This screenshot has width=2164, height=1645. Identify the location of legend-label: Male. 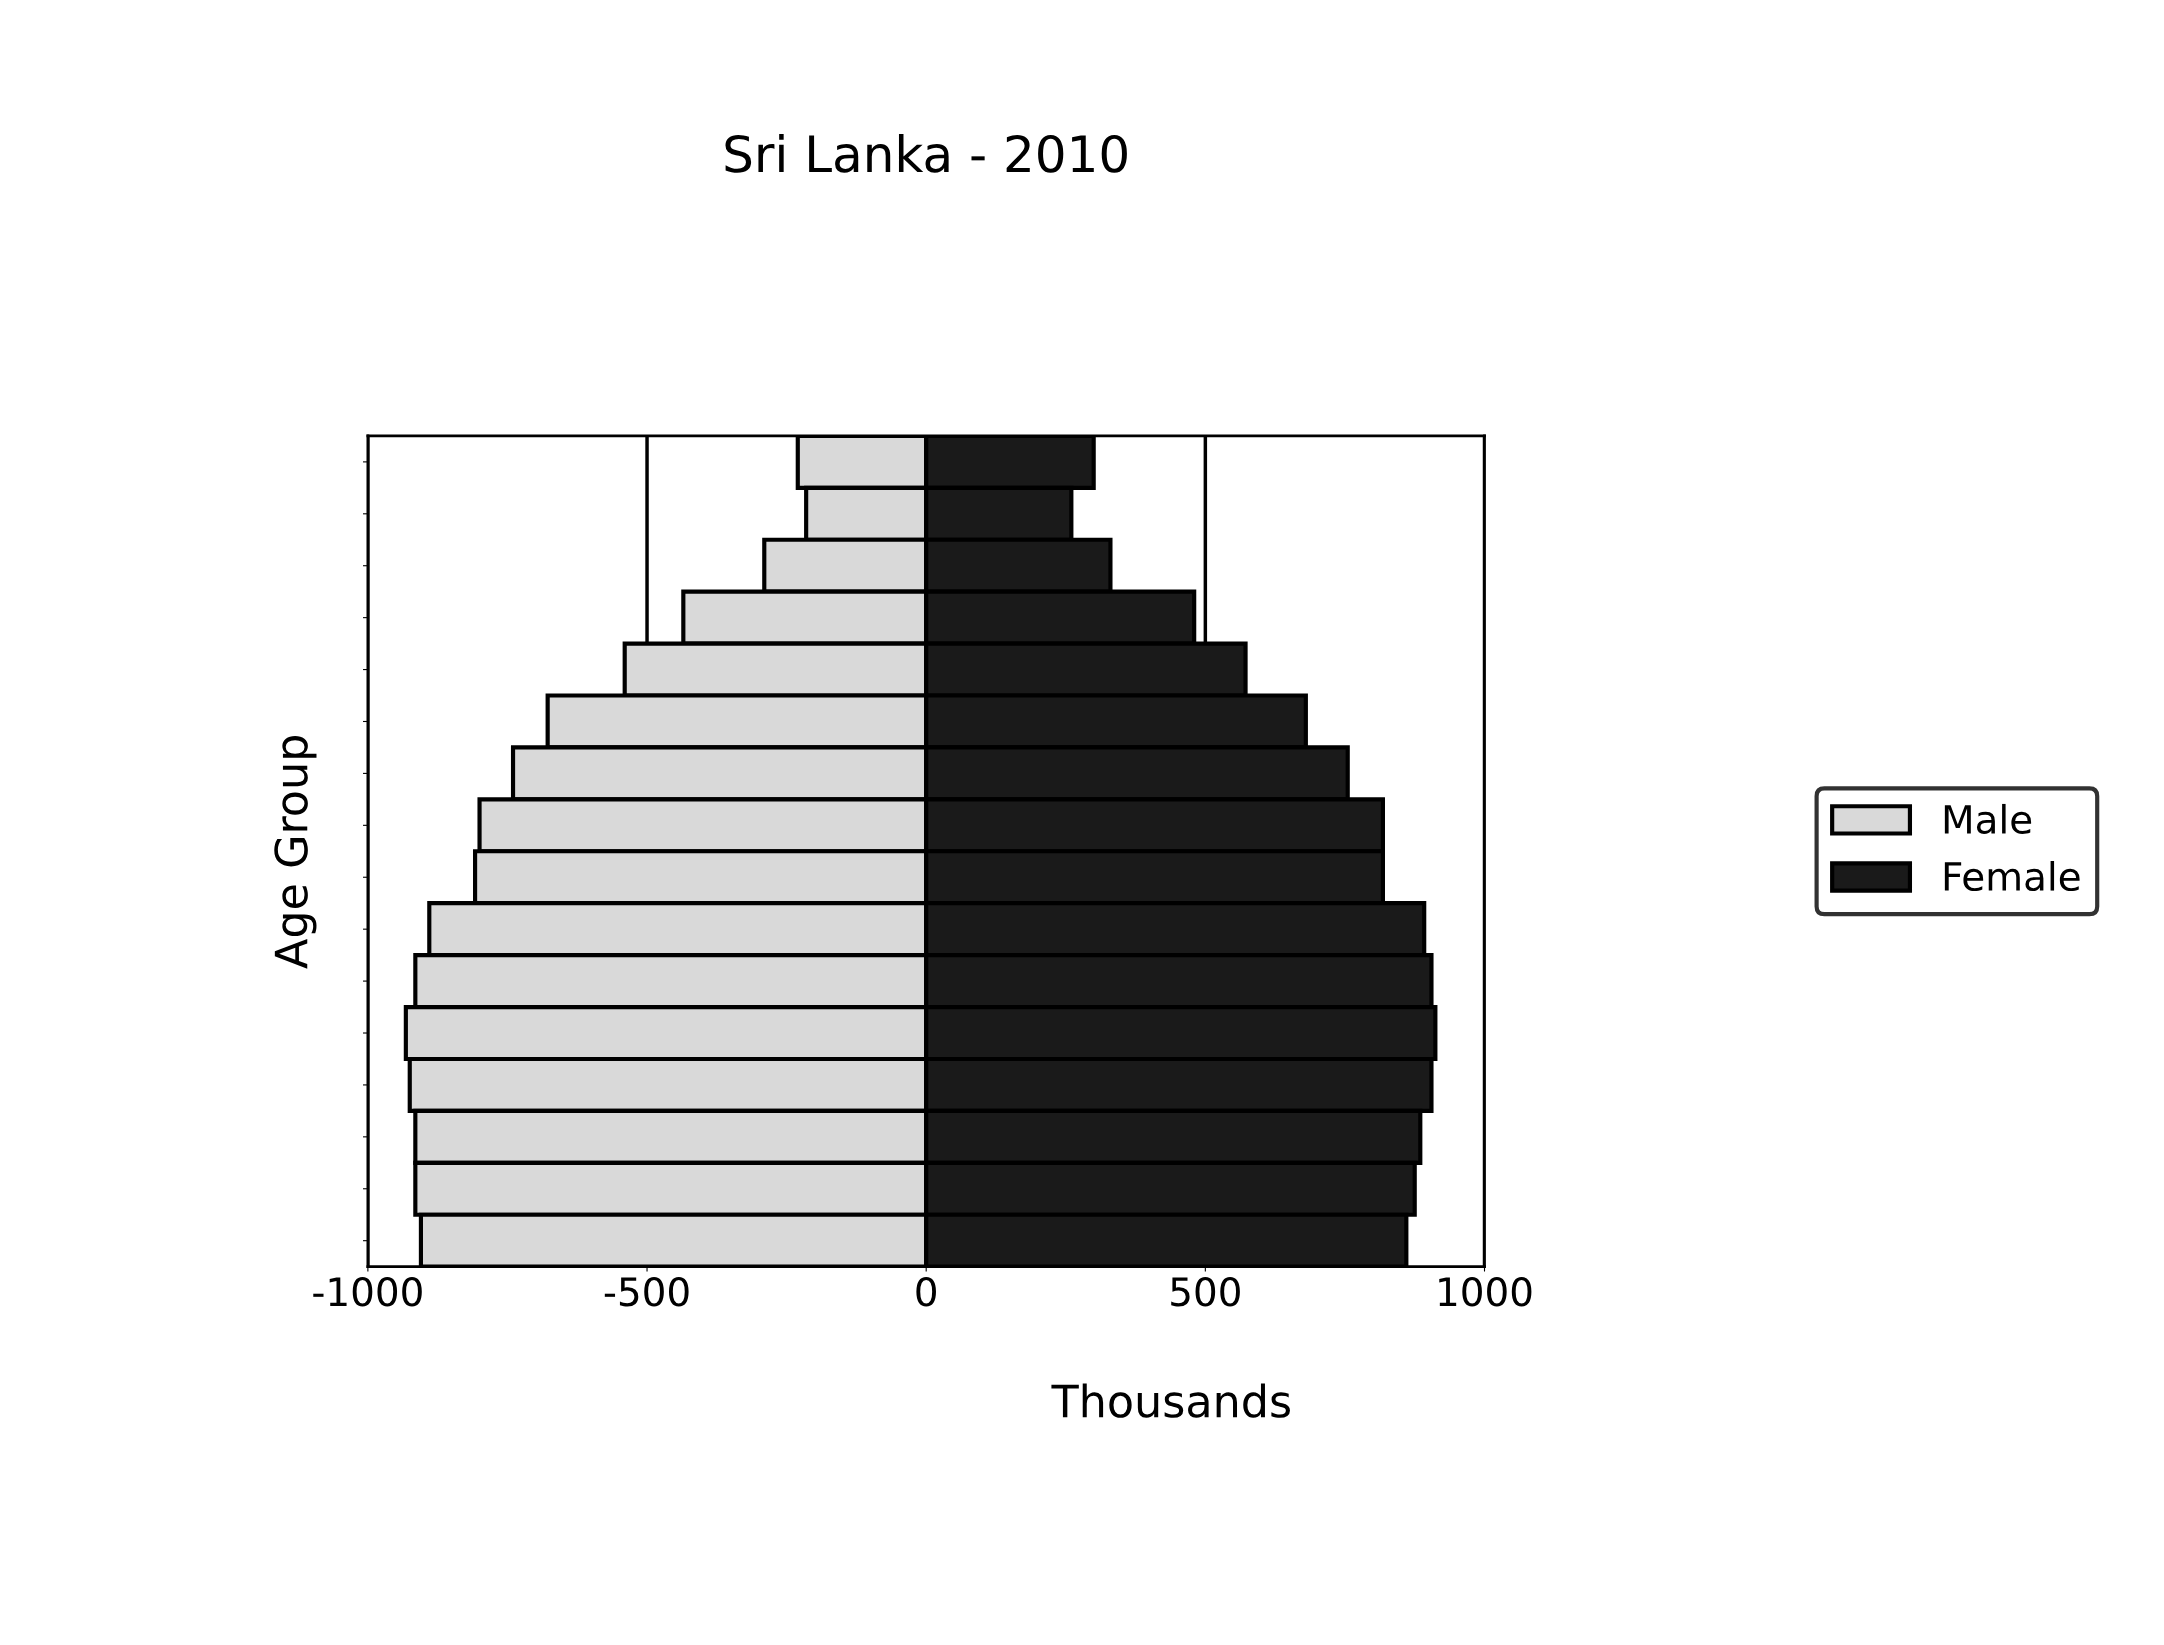
(1988, 819).